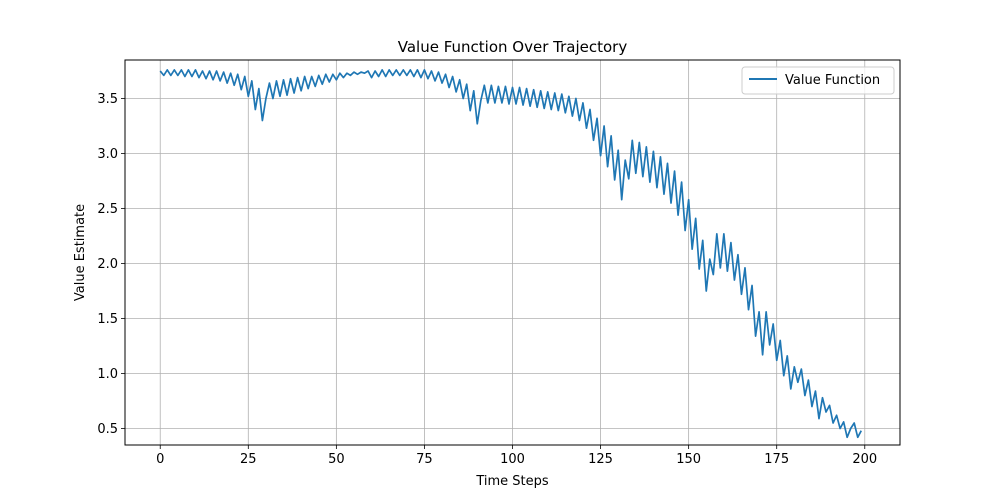  Describe the element at coordinates (107, 99) in the screenshot. I see `y-tick-label: 3.5` at that location.